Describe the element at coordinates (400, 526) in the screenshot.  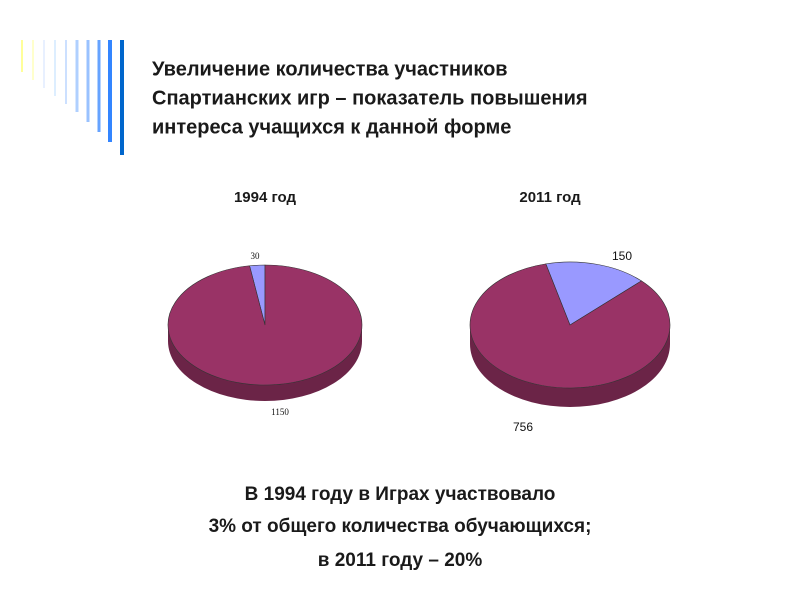
I see `caption-line: 3% от общего количества обучающихся;` at that location.